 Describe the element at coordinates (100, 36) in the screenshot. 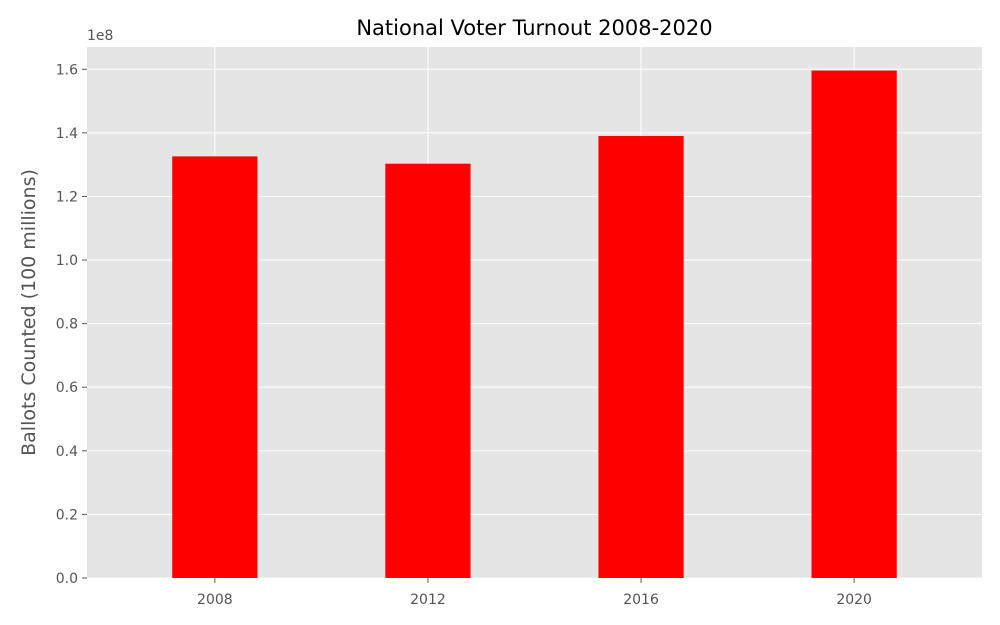

I see `y-axis-offset-label: 1e8` at that location.